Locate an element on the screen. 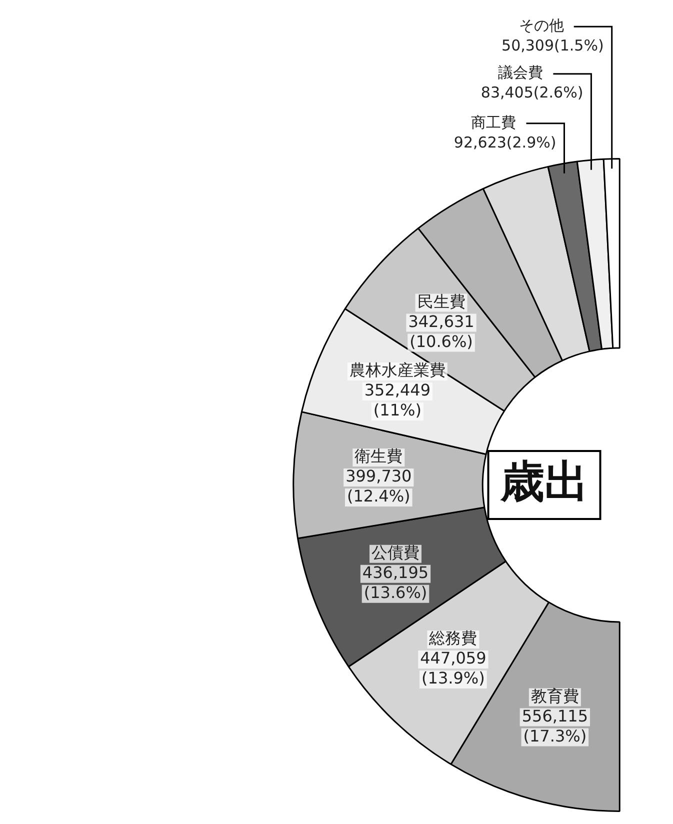 Image resolution: width=673 pixels, height=824 pixels. data-label: 50,309(1.5%) is located at coordinates (553, 45).